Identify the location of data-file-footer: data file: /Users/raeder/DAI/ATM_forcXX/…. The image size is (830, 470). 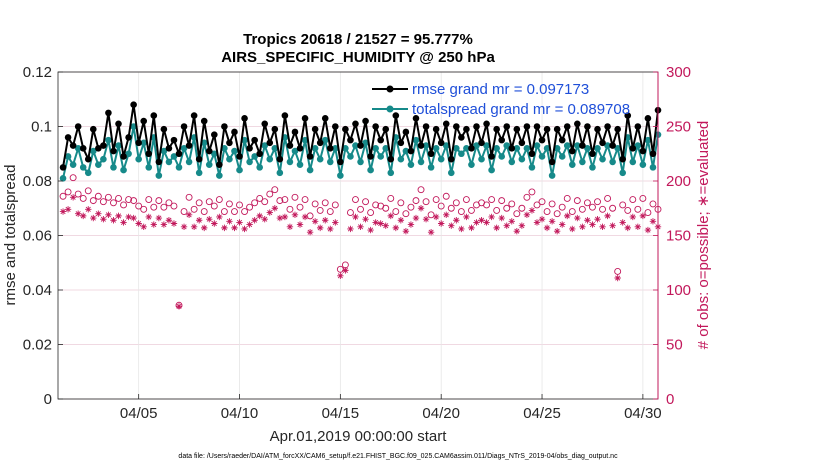
(398, 456).